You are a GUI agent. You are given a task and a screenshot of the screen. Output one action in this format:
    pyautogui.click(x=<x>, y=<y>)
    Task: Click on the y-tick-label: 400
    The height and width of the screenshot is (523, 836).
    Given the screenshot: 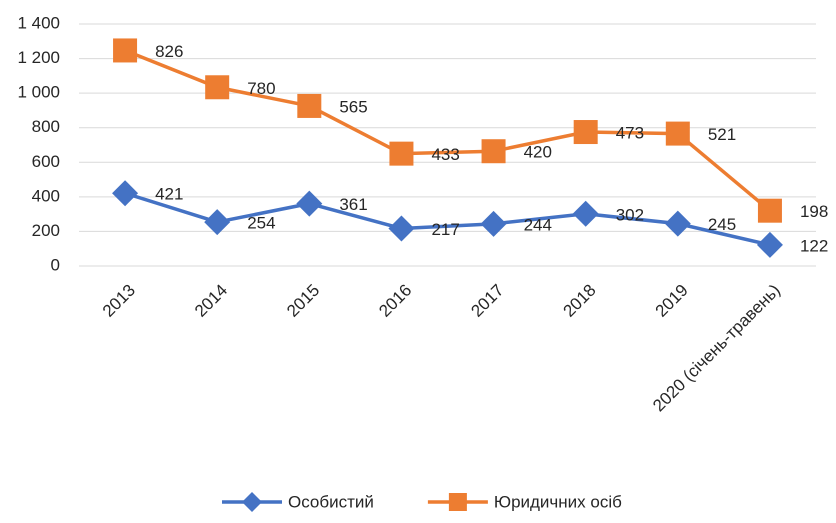 What is the action you would take?
    pyautogui.click(x=46, y=195)
    